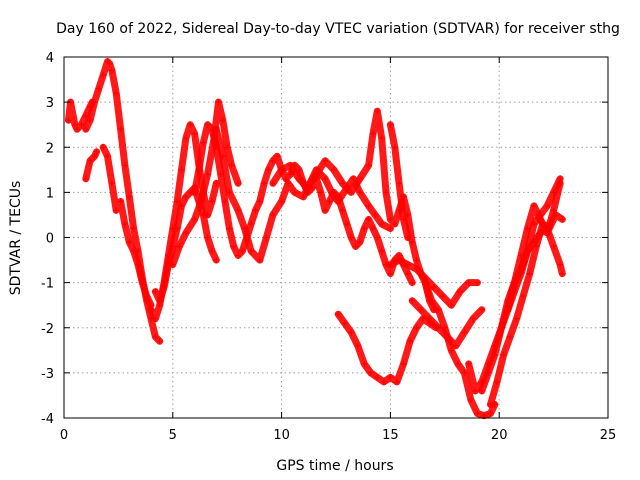 The height and width of the screenshot is (480, 640). What do you see at coordinates (47, 419) in the screenshot?
I see `y-tick-label: -4` at bounding box center [47, 419].